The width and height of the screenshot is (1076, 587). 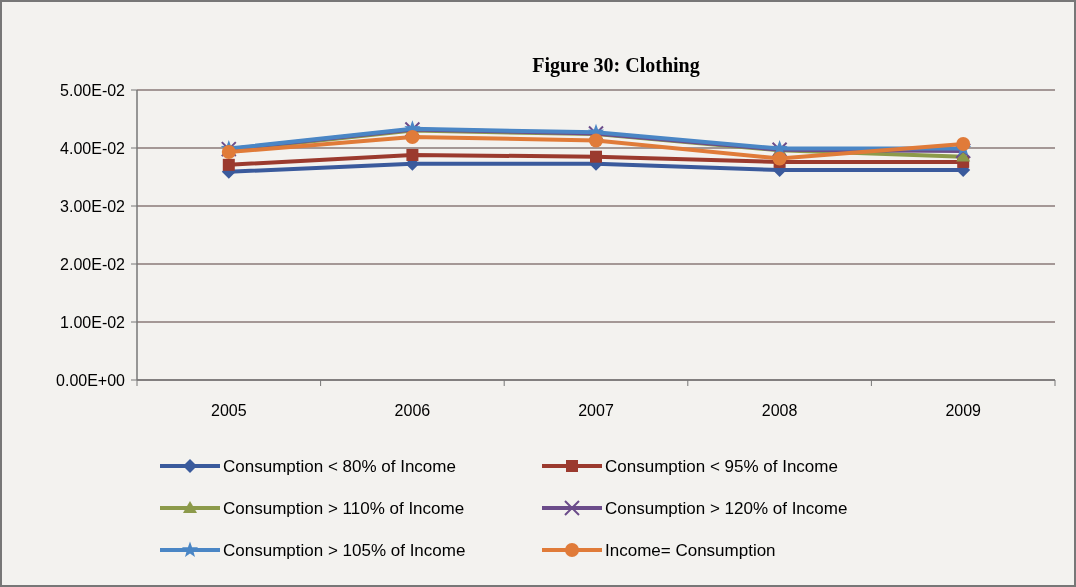 I want to click on x-tick-label: 2009, so click(x=963, y=410).